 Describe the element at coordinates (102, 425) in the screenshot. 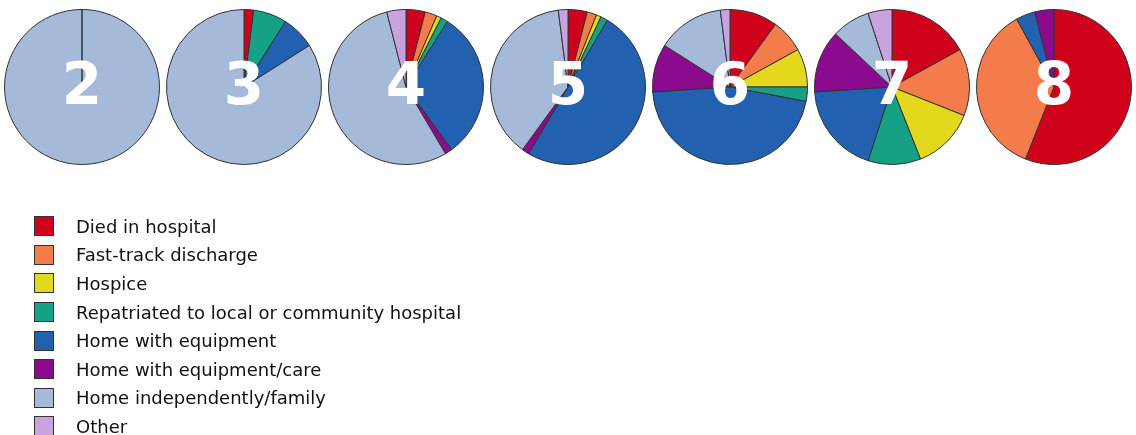

I see `legend-label: Other` at that location.